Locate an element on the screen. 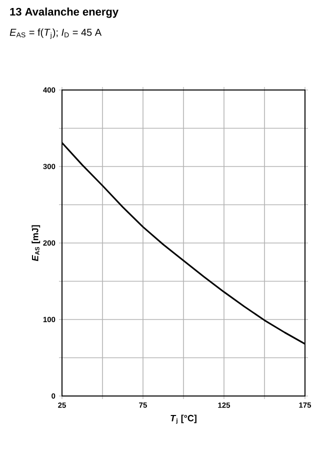 Image resolution: width=324 pixels, height=450 pixels. text: E$_{AS}$ = f(T$_{j}$); I$_{D}$ = 45 A is located at coordinates (56, 33).